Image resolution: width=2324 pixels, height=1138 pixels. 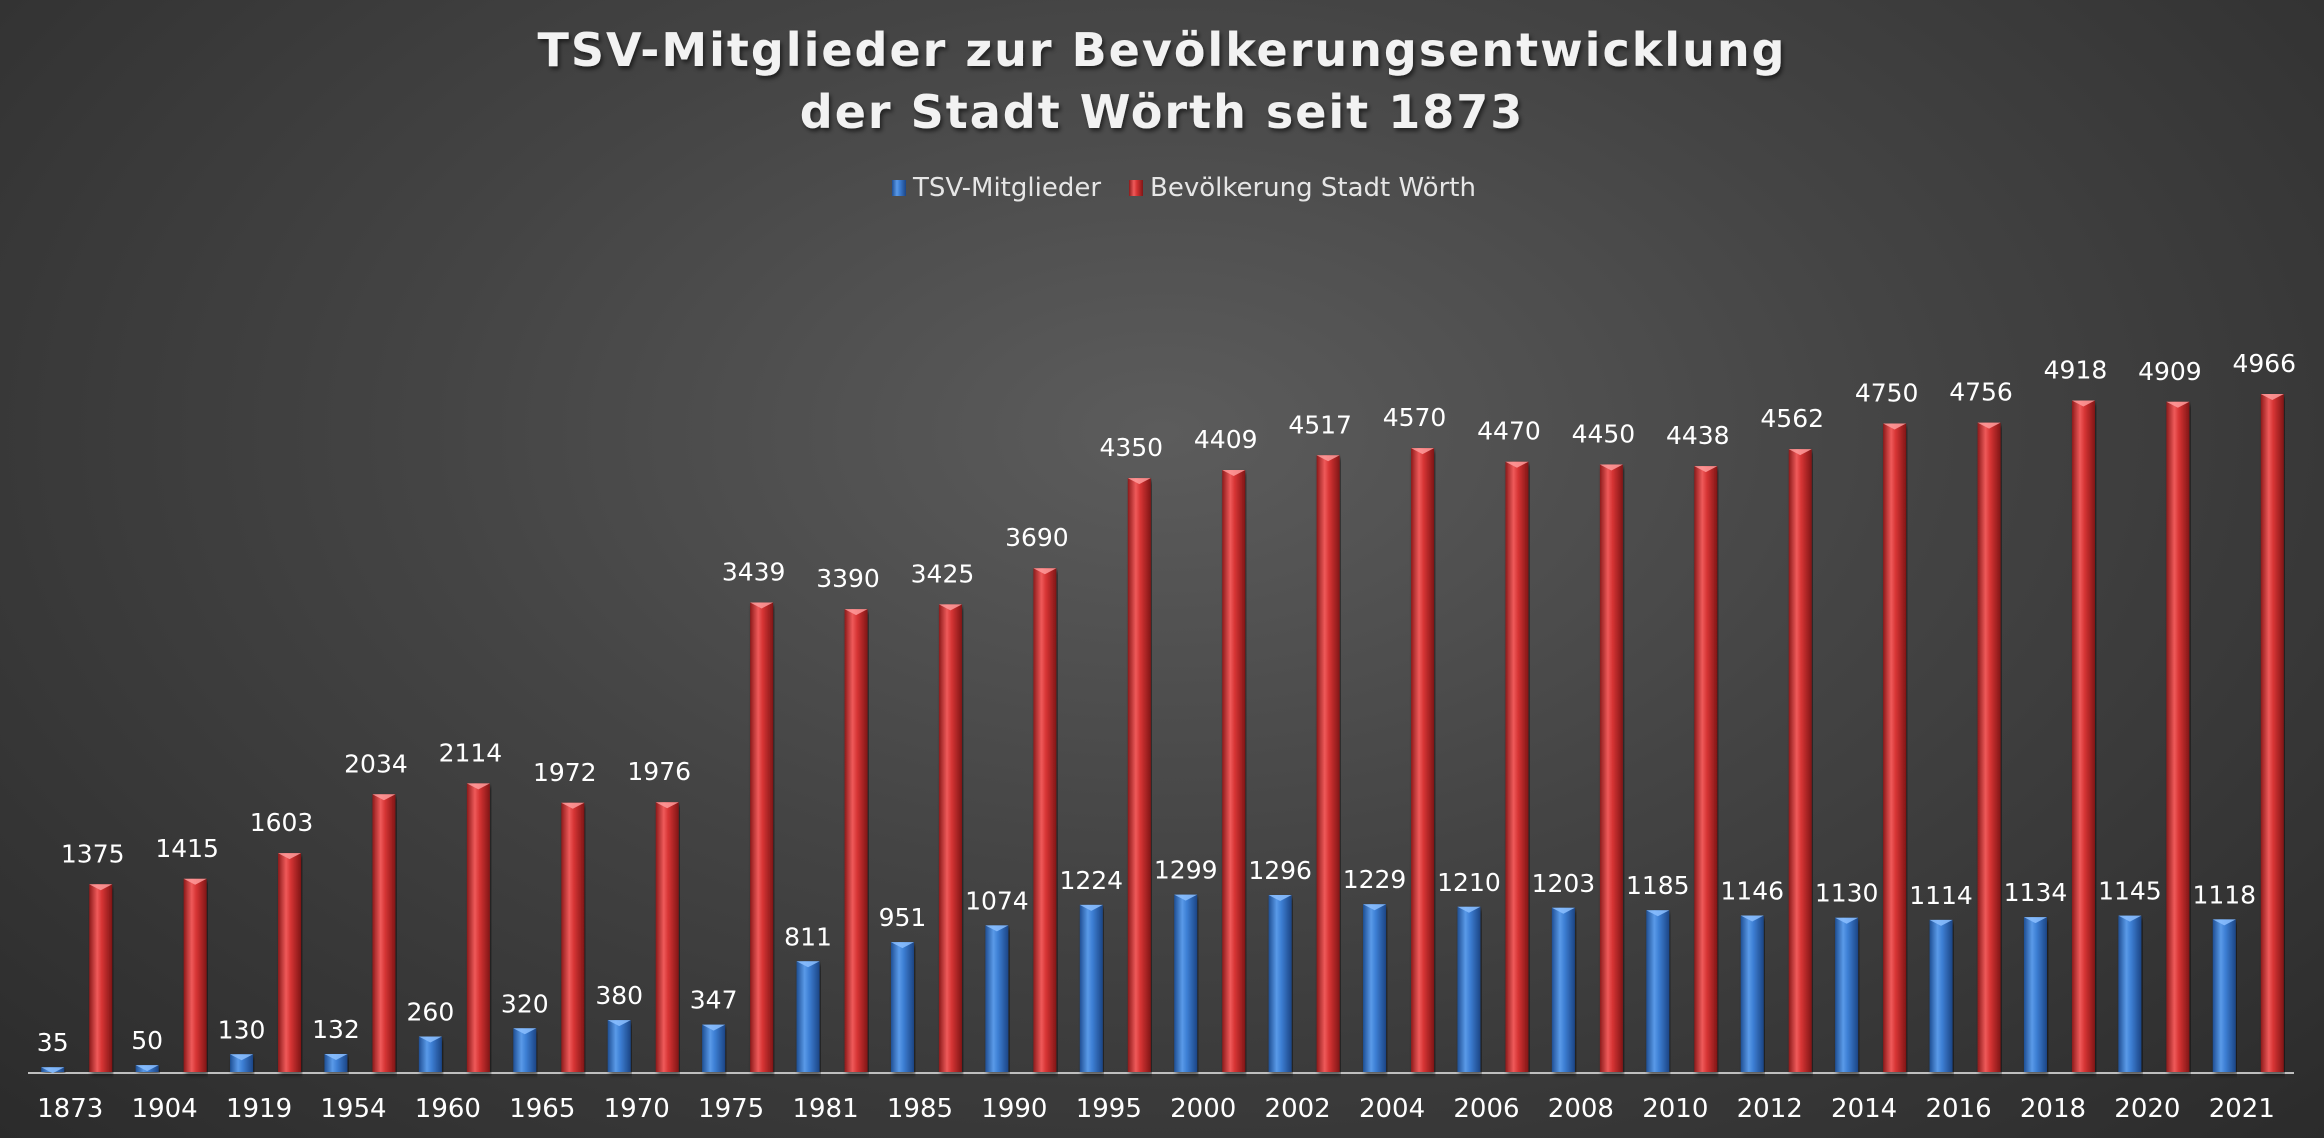 What do you see at coordinates (1139, 775) in the screenshot?
I see `bar-population-1995` at bounding box center [1139, 775].